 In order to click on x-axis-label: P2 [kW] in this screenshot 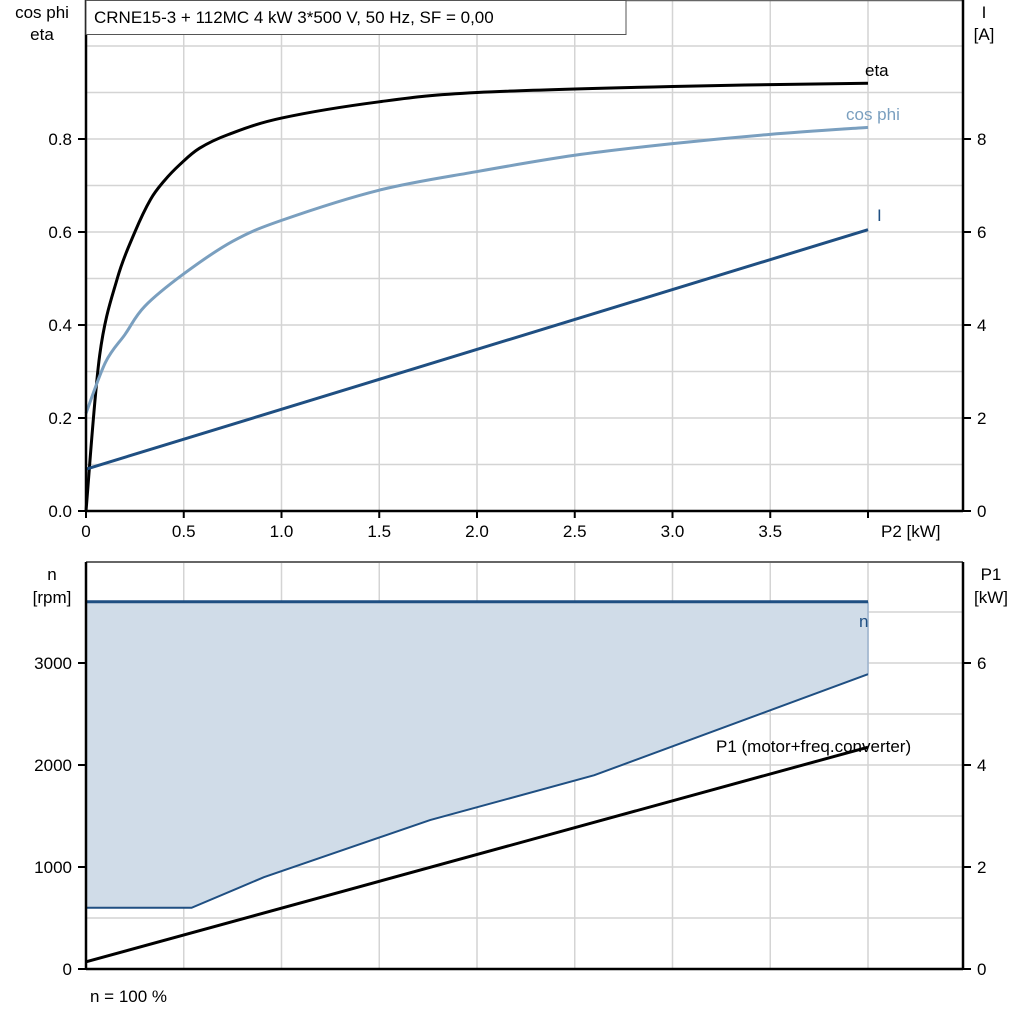, I will do `click(911, 531)`.